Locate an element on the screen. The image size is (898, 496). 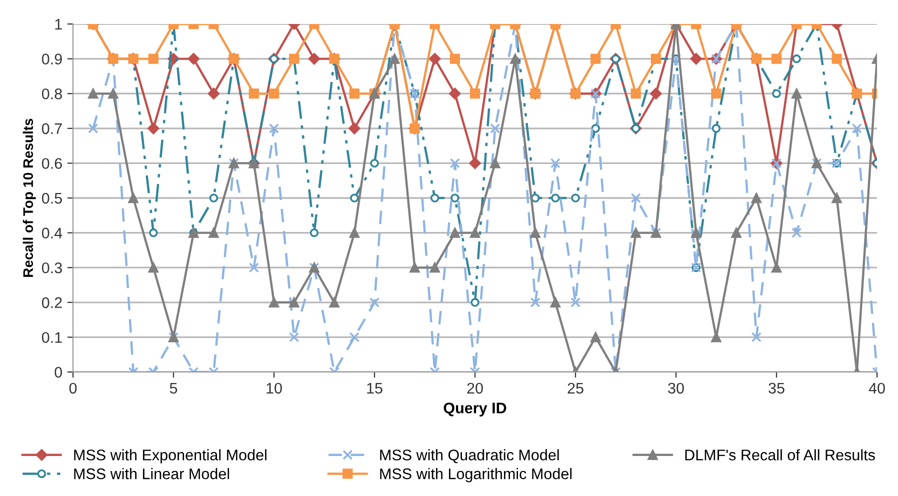
x-tick-label: 30 is located at coordinates (676, 388).